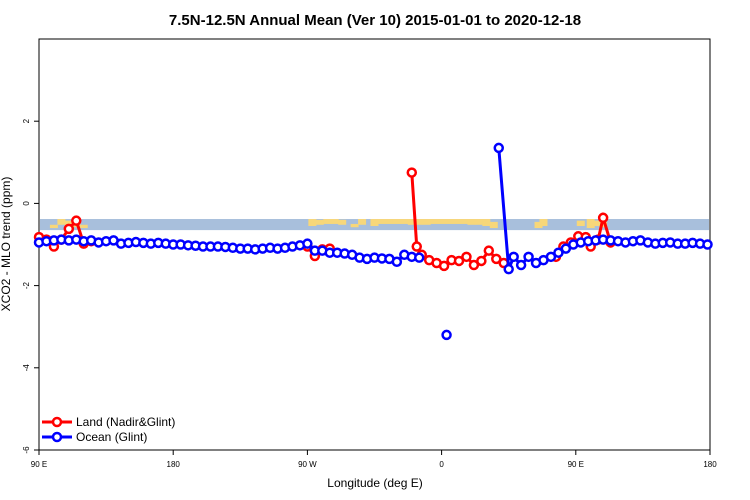  I want to click on x-tick-label-3: 0, so click(441, 464).